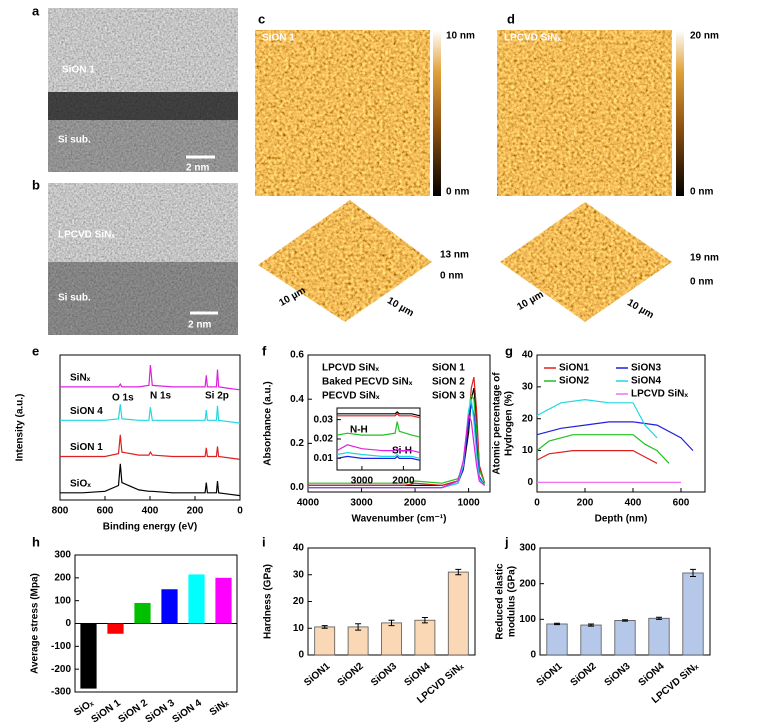 This screenshot has width=768, height=722. Describe the element at coordinates (195, 511) in the screenshot. I see `x-tick-label: 200` at that location.